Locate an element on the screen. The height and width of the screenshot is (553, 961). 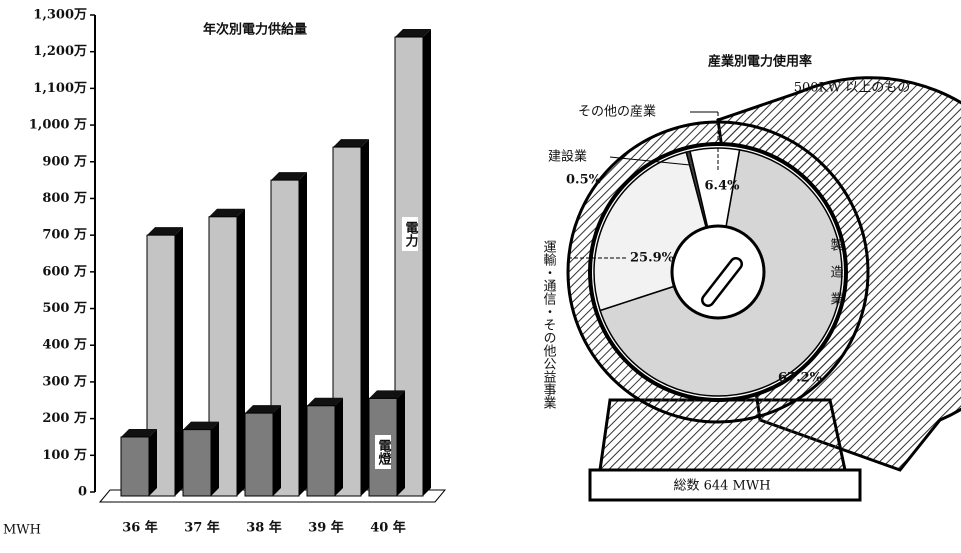
y-tick-label: 100 万 is located at coordinates (64, 455).